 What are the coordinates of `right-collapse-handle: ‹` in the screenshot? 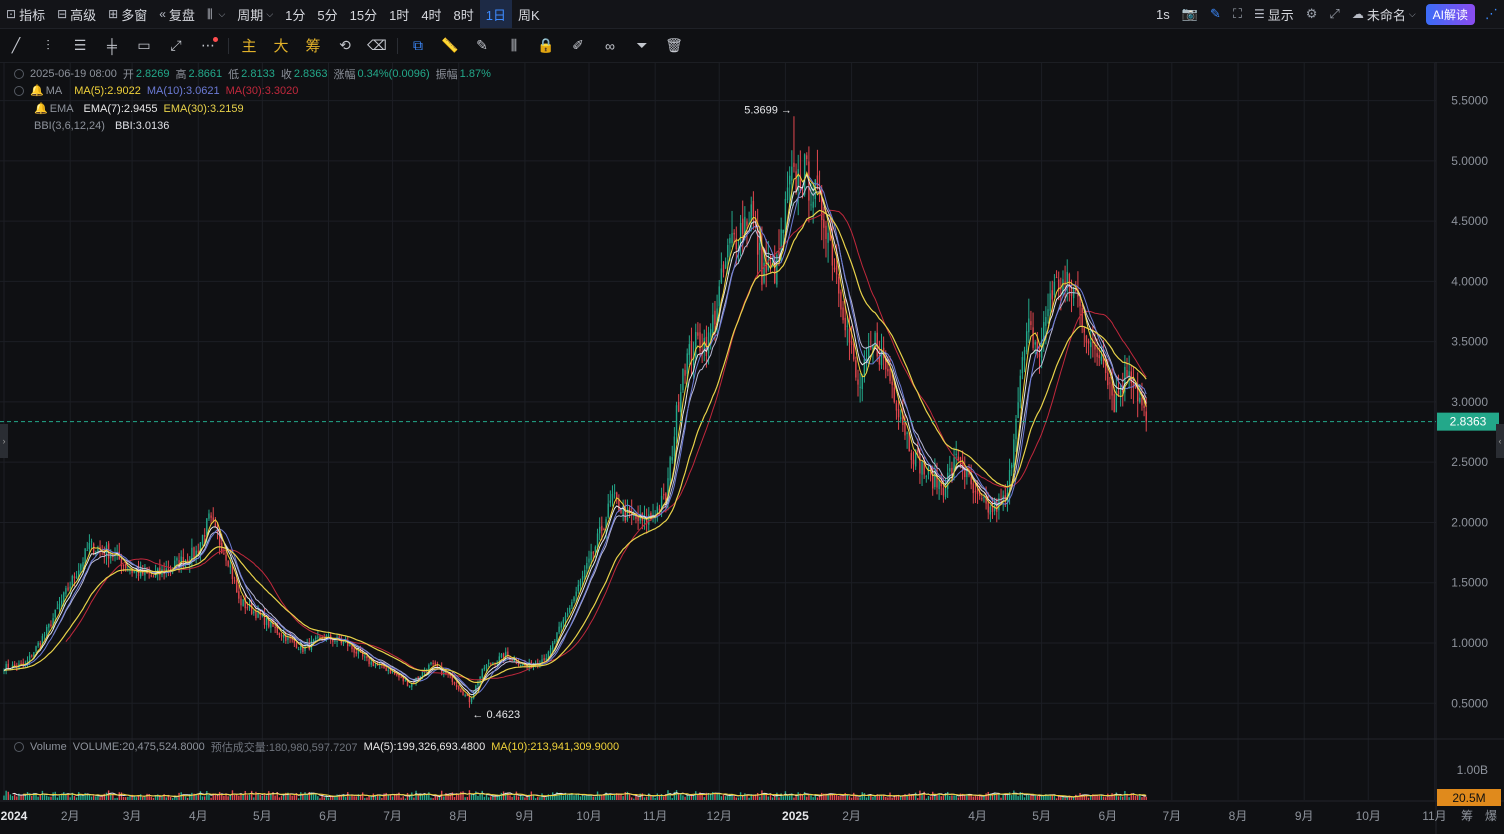 It's located at (1500, 441).